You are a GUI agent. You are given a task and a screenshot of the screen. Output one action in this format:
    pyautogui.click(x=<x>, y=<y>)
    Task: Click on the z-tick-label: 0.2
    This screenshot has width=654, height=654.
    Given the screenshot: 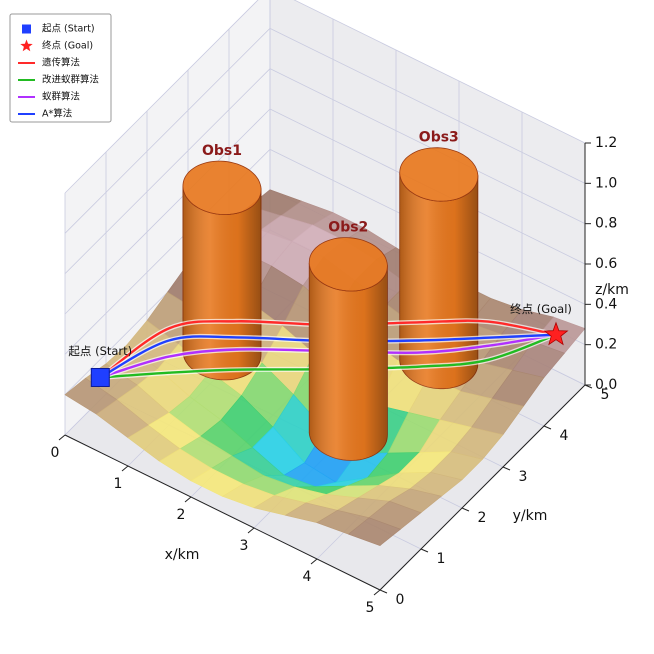 What is the action you would take?
    pyautogui.click(x=606, y=345)
    